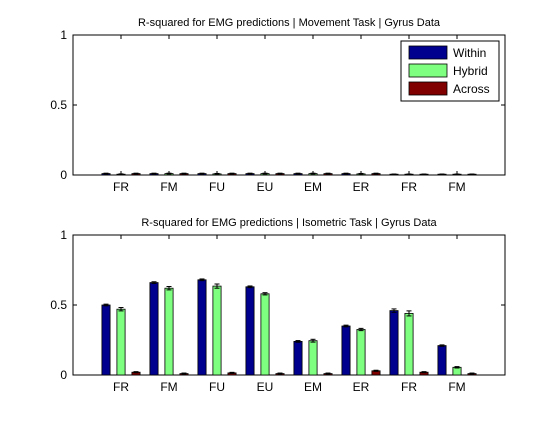  What do you see at coordinates (428, 52) in the screenshot?
I see `legend-swatch-within` at bounding box center [428, 52].